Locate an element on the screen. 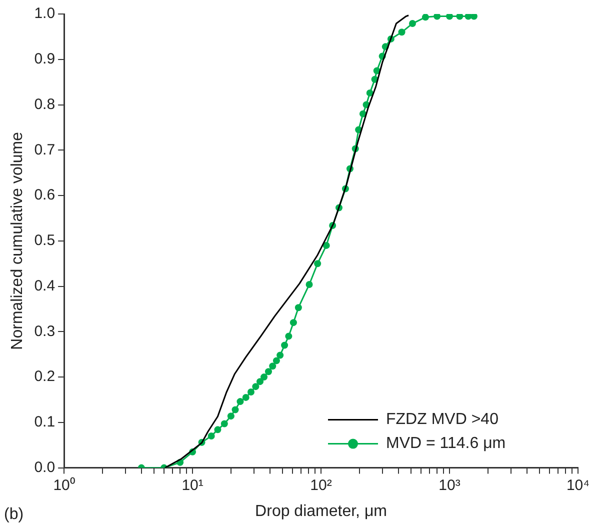 This screenshot has height=527, width=600. y-tick-label: 0.0 is located at coordinates (45, 467).